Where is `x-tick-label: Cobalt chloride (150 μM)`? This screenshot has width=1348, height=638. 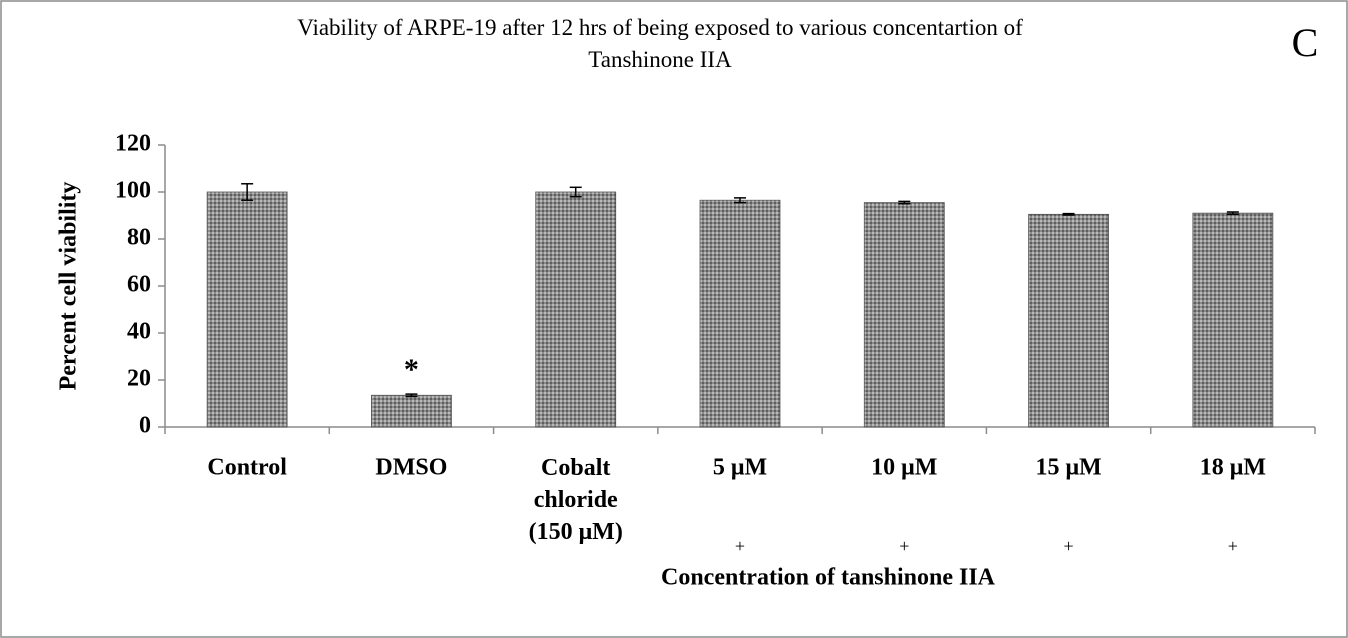
x-tick-label: Cobalt chloride (150 μM) is located at coordinates (576, 500).